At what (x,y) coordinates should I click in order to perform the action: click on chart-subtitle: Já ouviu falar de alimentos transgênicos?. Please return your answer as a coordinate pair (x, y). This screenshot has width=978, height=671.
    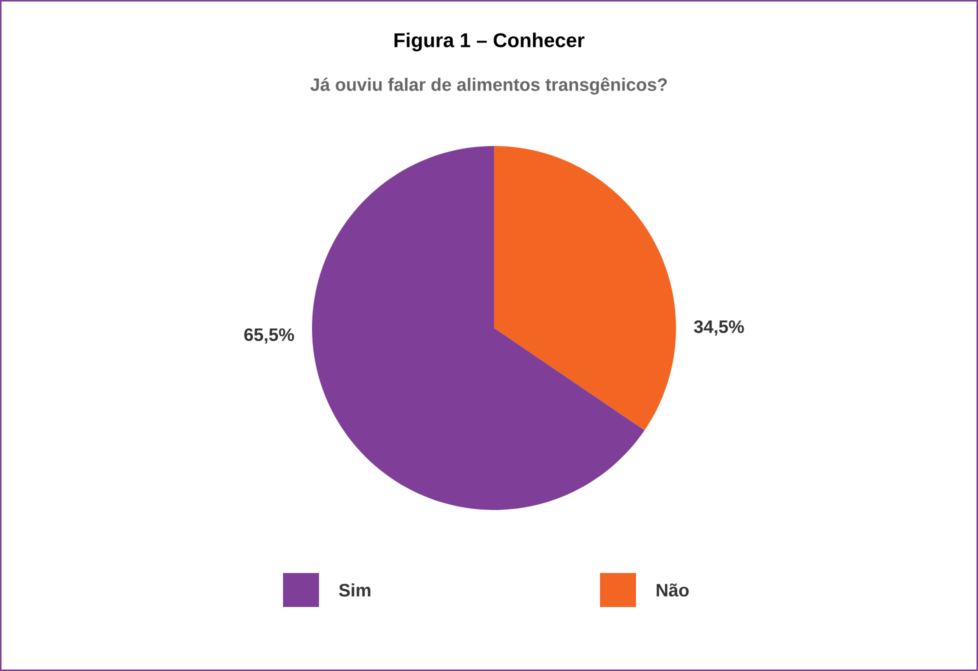
    Looking at the image, I should click on (488, 86).